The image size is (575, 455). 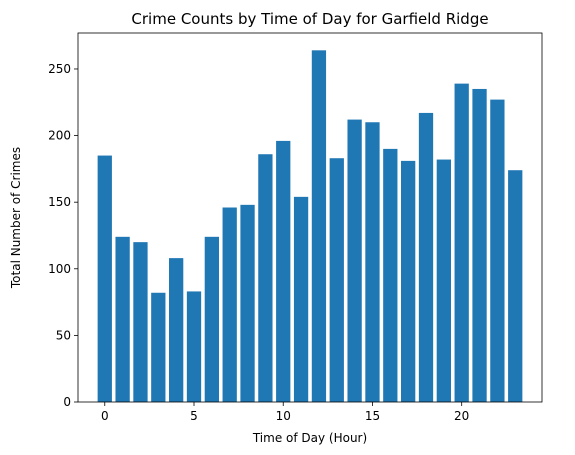 What do you see at coordinates (63, 235) in the screenshot?
I see `y-axis-ticks: 0 50 100 150 200 250` at bounding box center [63, 235].